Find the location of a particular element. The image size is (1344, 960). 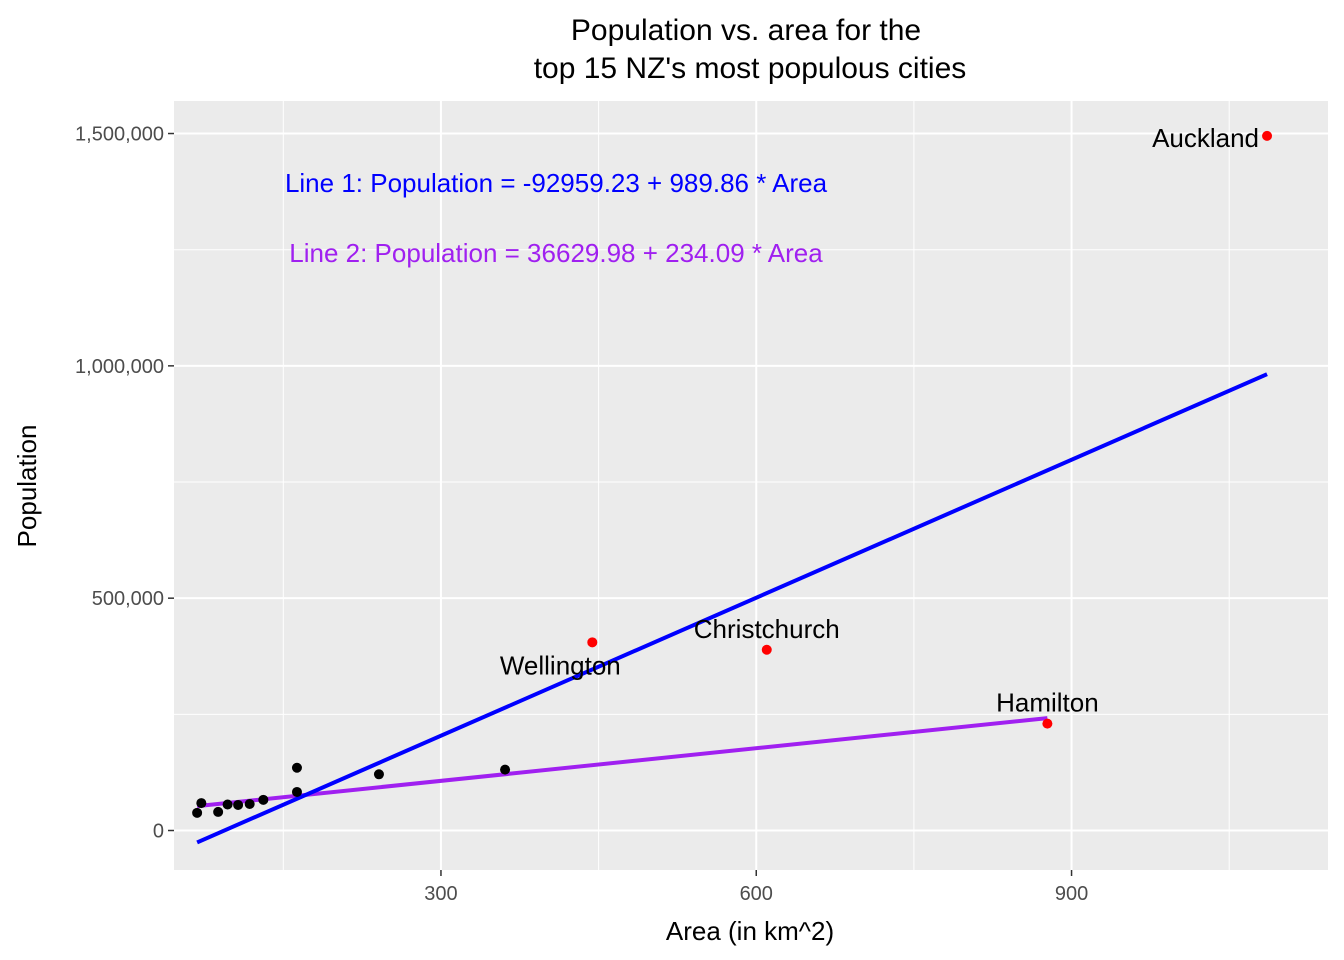

x-axis: 300 600 900 is located at coordinates (756, 887).